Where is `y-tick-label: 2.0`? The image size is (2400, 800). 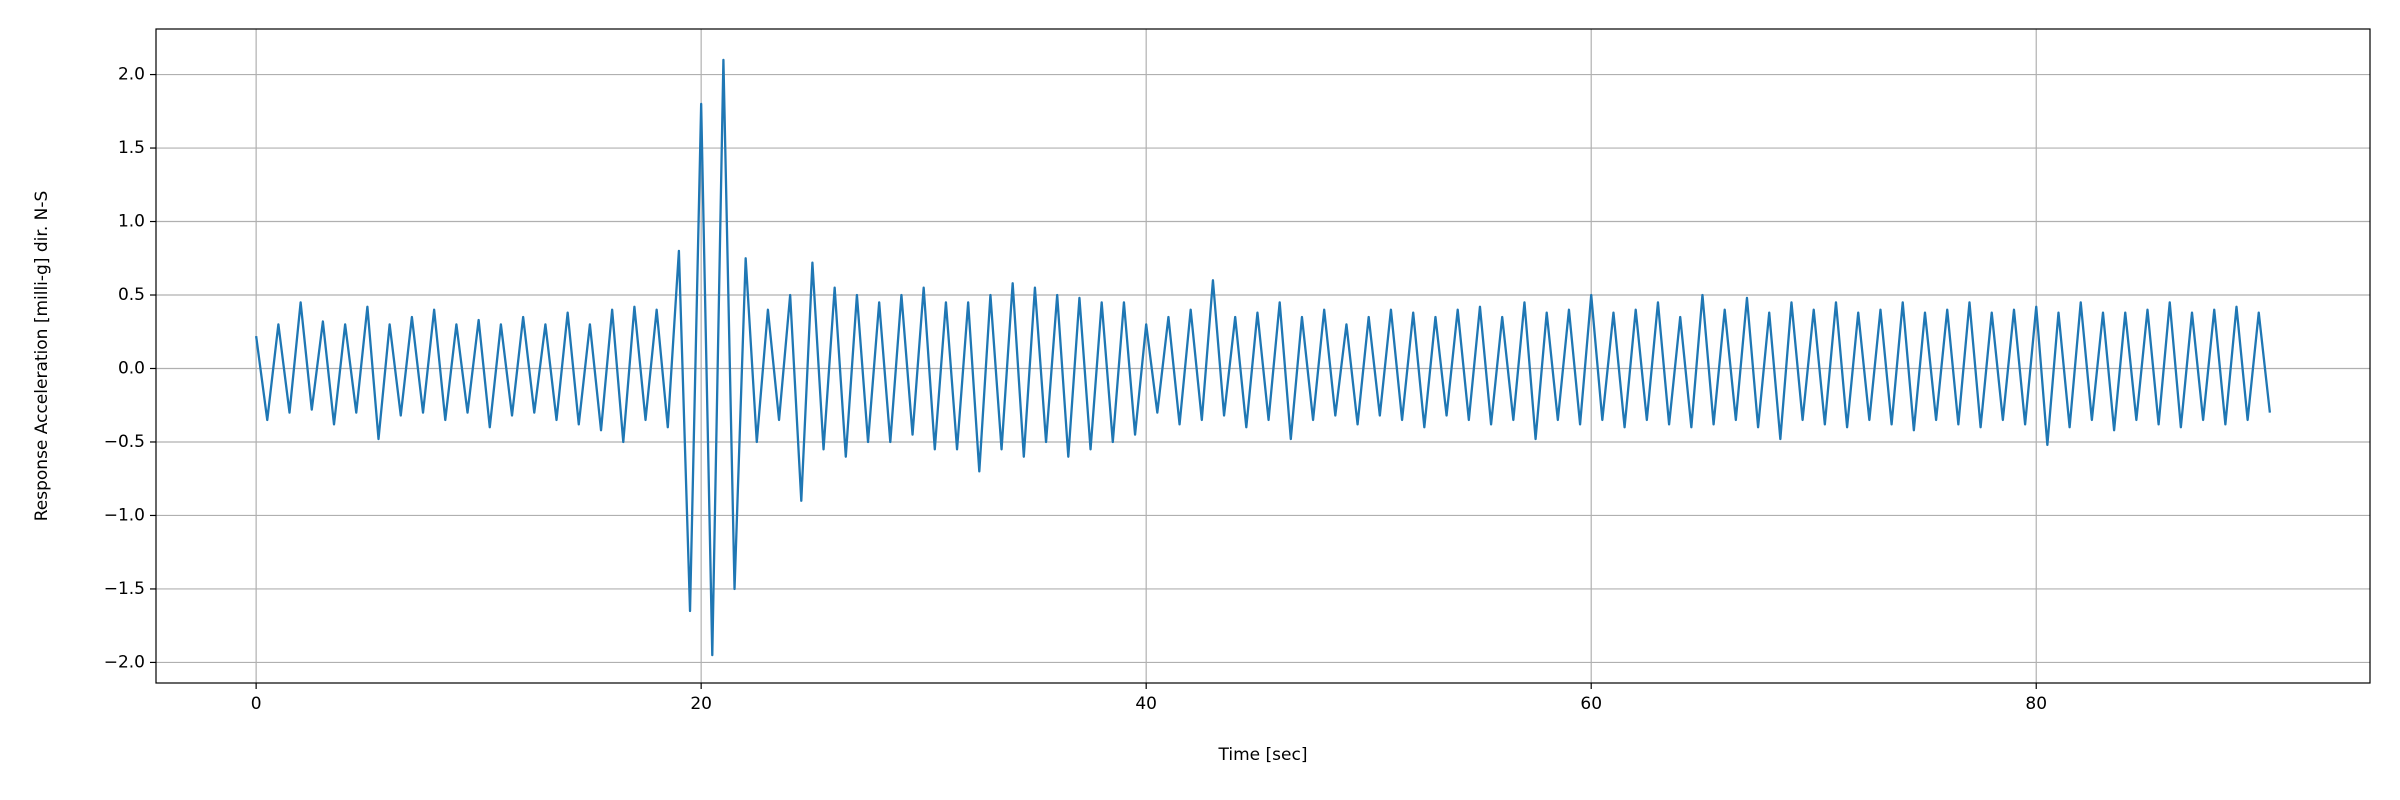
y-tick-label: 2.0 is located at coordinates (131, 75).